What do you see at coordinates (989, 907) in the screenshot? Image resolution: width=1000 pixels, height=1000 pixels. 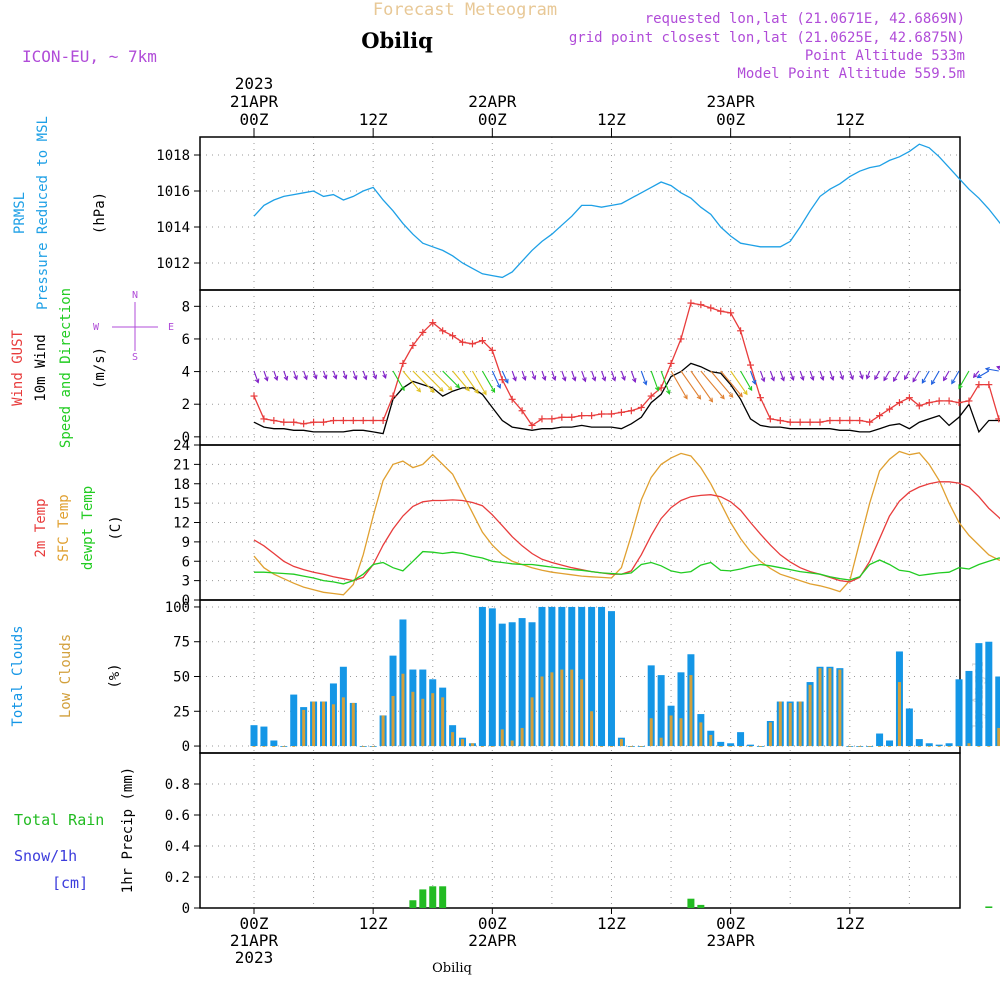 I see `rain-bar` at bounding box center [989, 907].